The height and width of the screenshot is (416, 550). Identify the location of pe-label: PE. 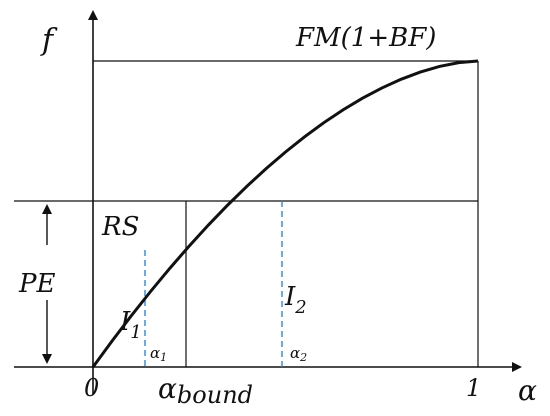
(36, 284).